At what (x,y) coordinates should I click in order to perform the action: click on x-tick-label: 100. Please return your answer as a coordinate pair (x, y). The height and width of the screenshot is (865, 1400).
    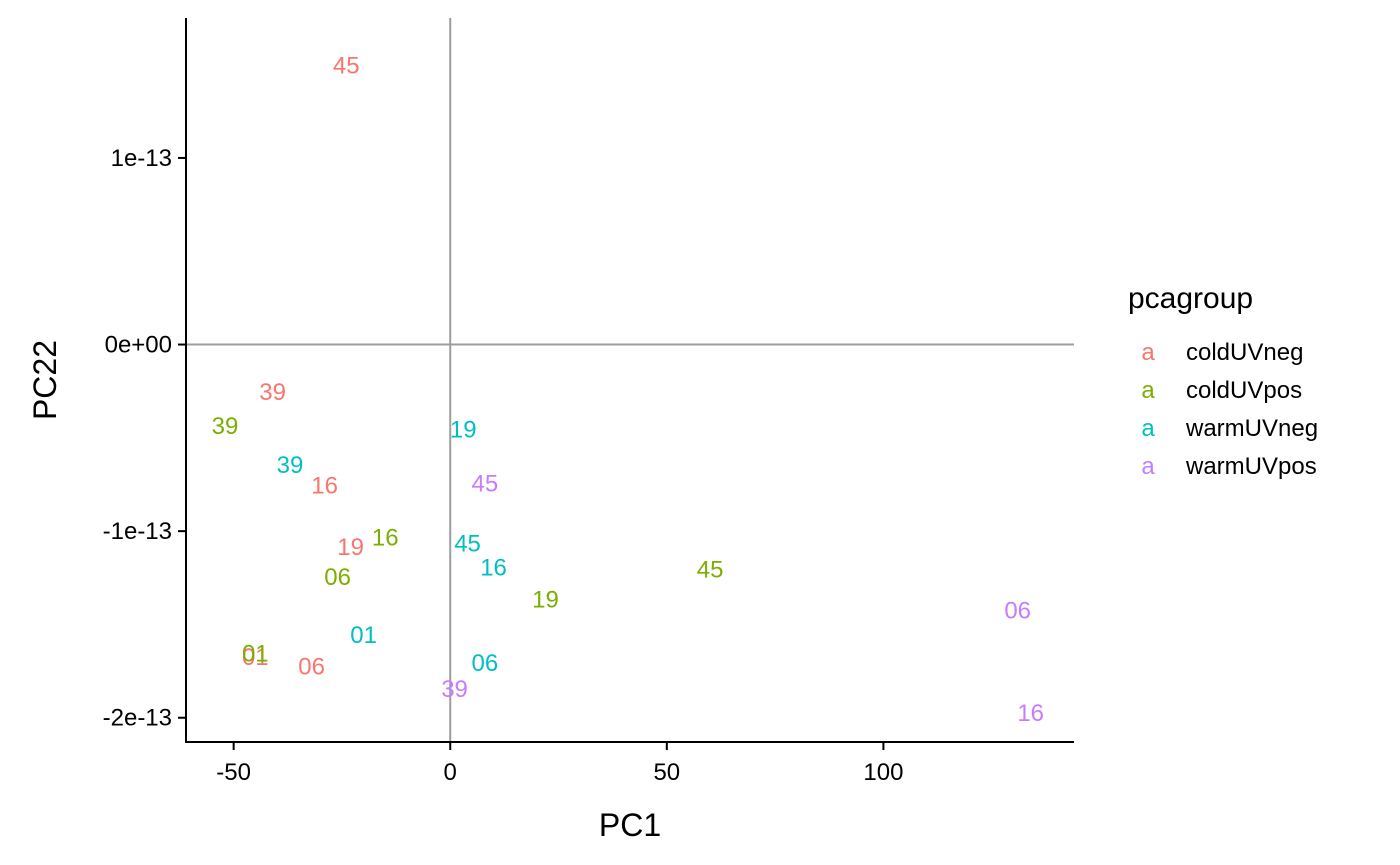
    Looking at the image, I should click on (883, 772).